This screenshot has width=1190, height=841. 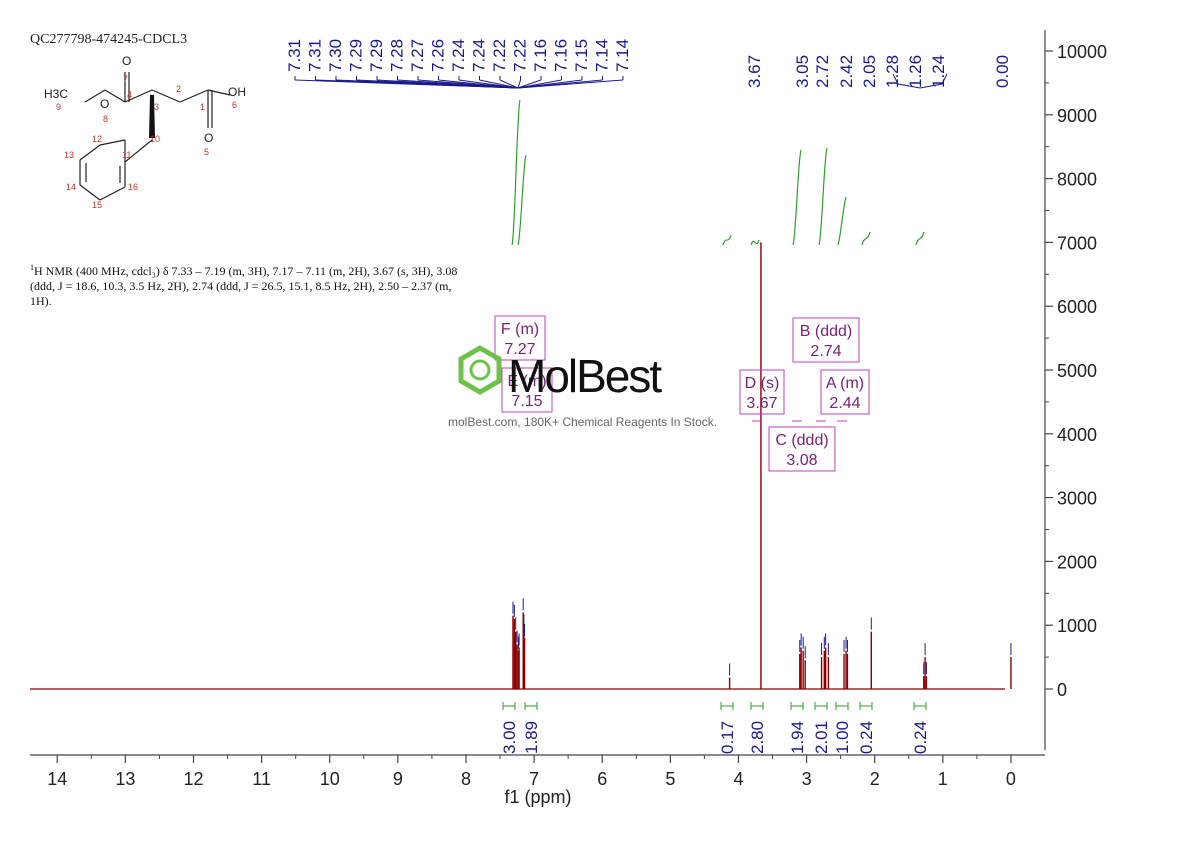 I want to click on y-tick-label: 10000, so click(x=1082, y=52).